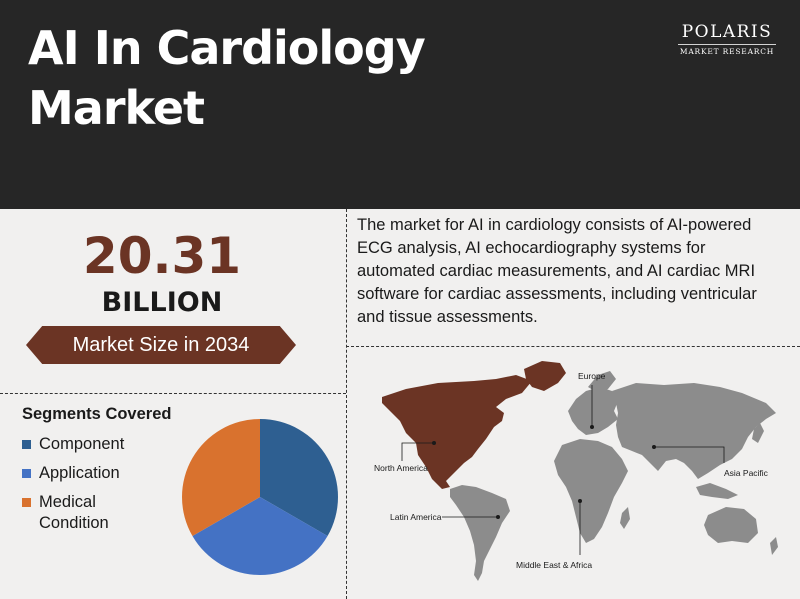  Describe the element at coordinates (401, 468) in the screenshot. I see `map-label-north-america: North America` at that location.